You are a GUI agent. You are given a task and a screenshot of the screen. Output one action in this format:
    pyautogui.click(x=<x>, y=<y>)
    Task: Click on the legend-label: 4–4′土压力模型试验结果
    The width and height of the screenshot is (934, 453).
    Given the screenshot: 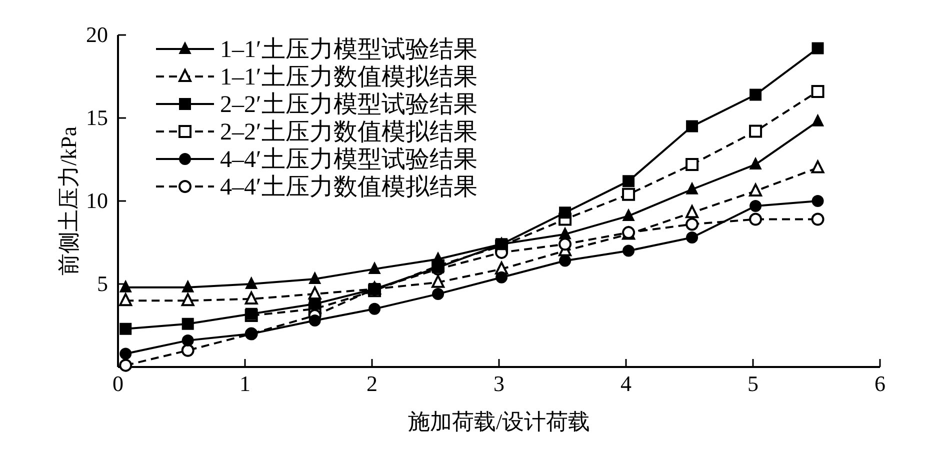 What is the action you would take?
    pyautogui.click(x=349, y=160)
    